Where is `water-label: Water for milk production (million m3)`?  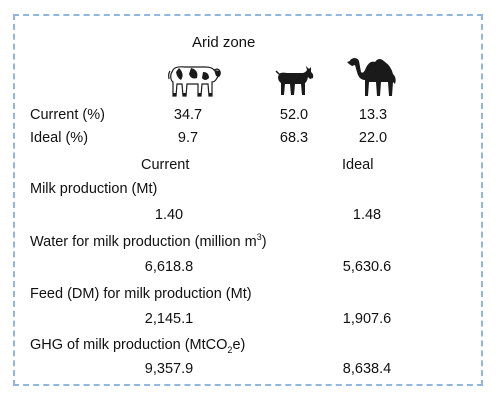
water-label: Water for milk production (million m3) is located at coordinates (148, 242).